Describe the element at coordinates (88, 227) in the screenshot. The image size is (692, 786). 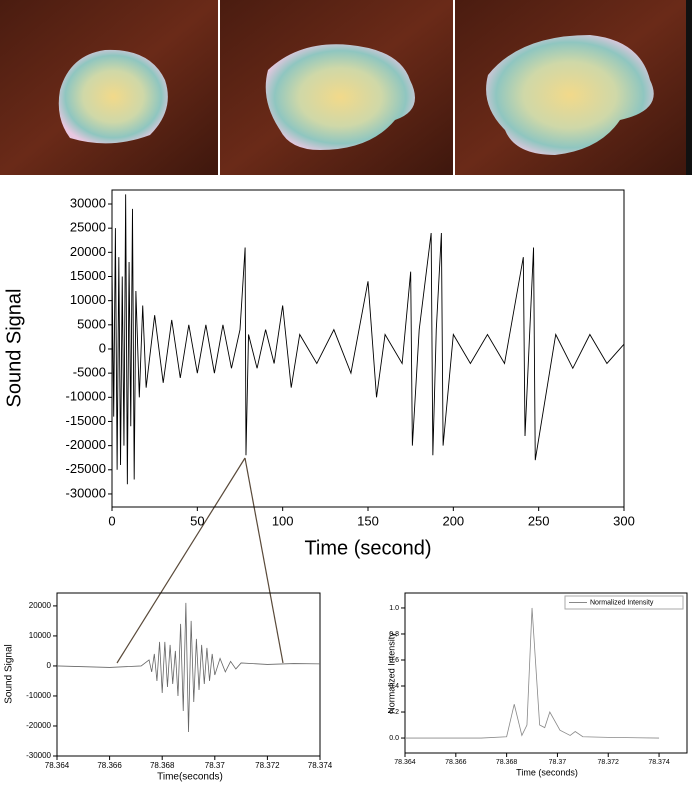
I see `y-tick-label: 25000` at that location.